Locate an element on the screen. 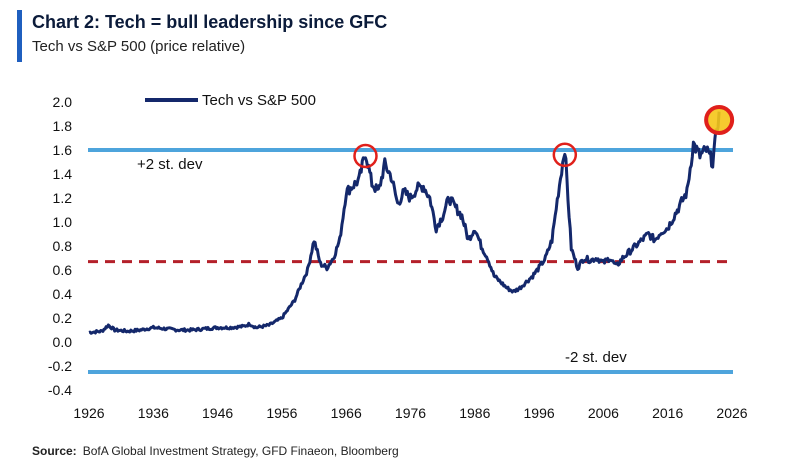 The image size is (800, 468). reference-line-label: -2 st. dev is located at coordinates (596, 357).